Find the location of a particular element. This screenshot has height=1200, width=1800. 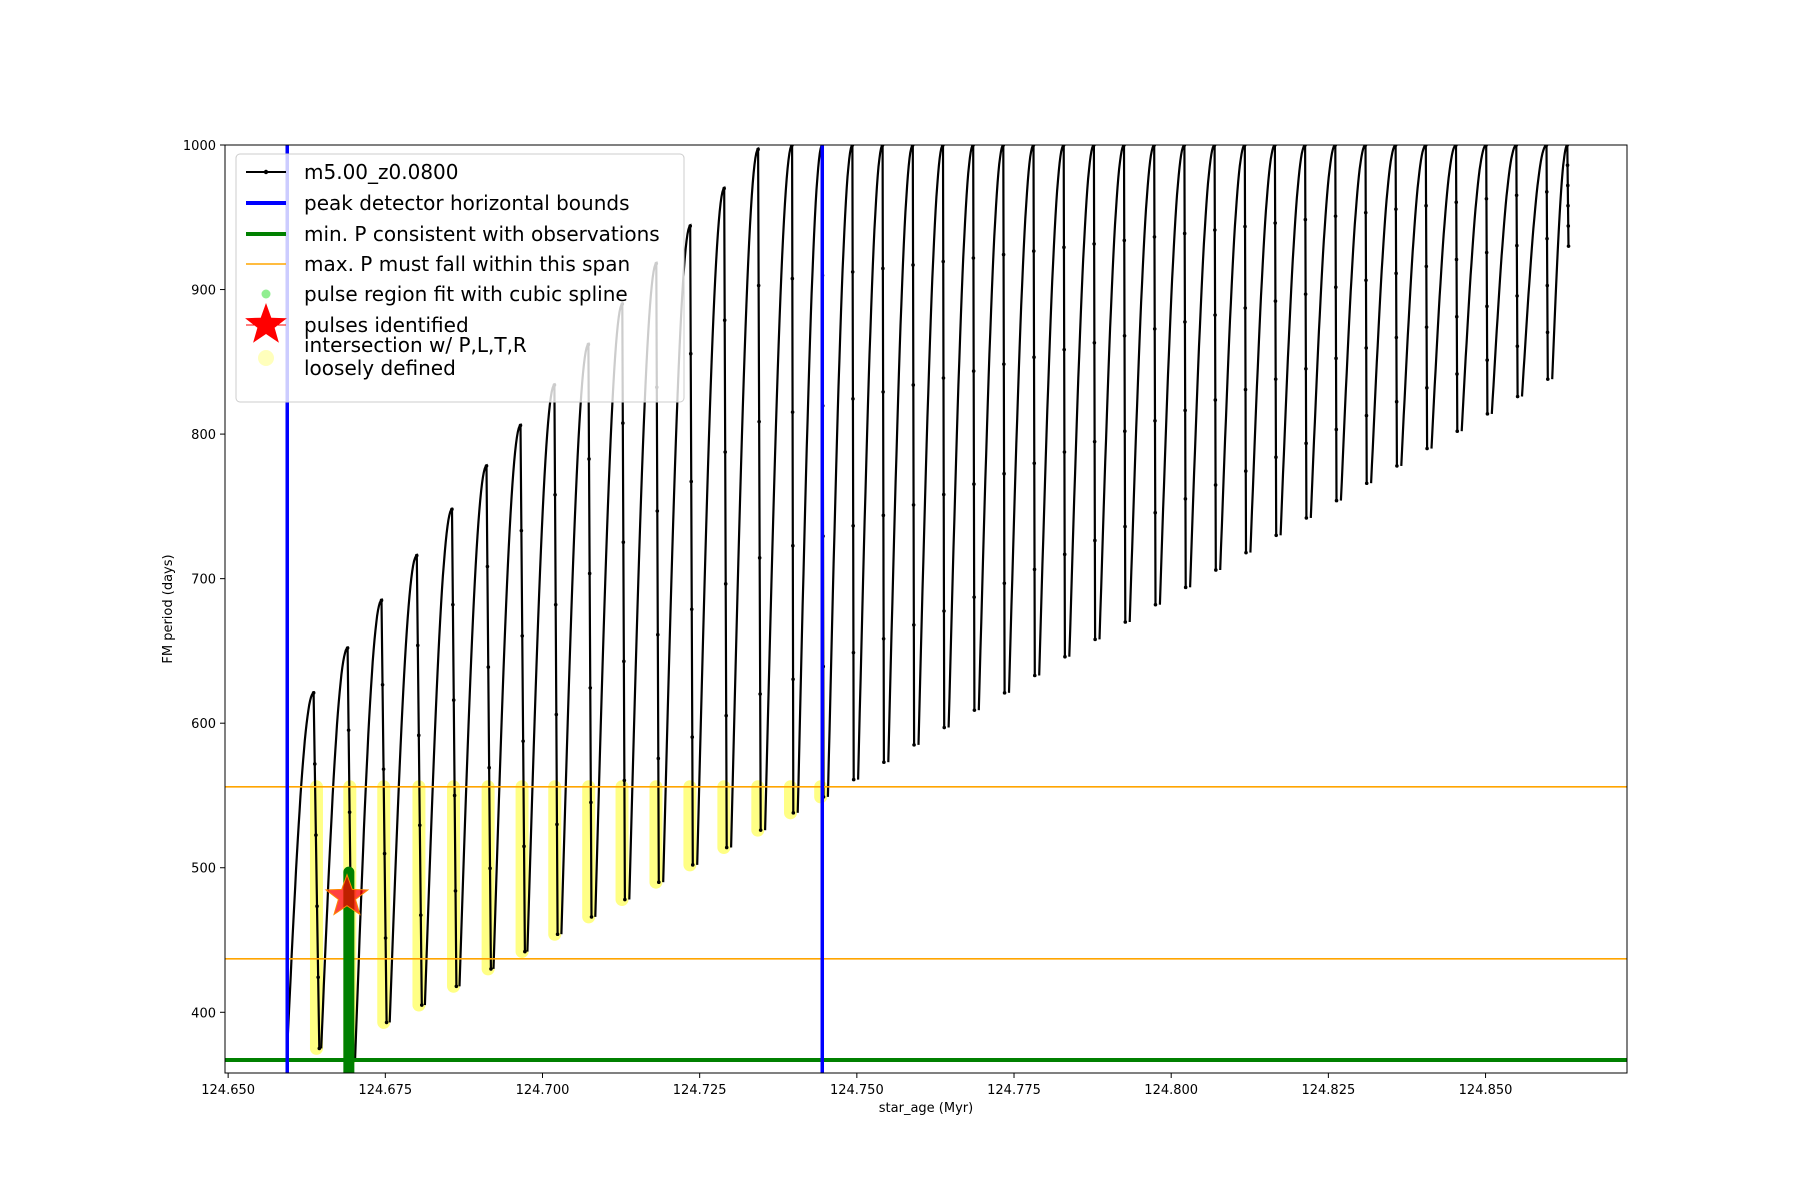

legend-label: pulses identified is located at coordinates (386, 325).